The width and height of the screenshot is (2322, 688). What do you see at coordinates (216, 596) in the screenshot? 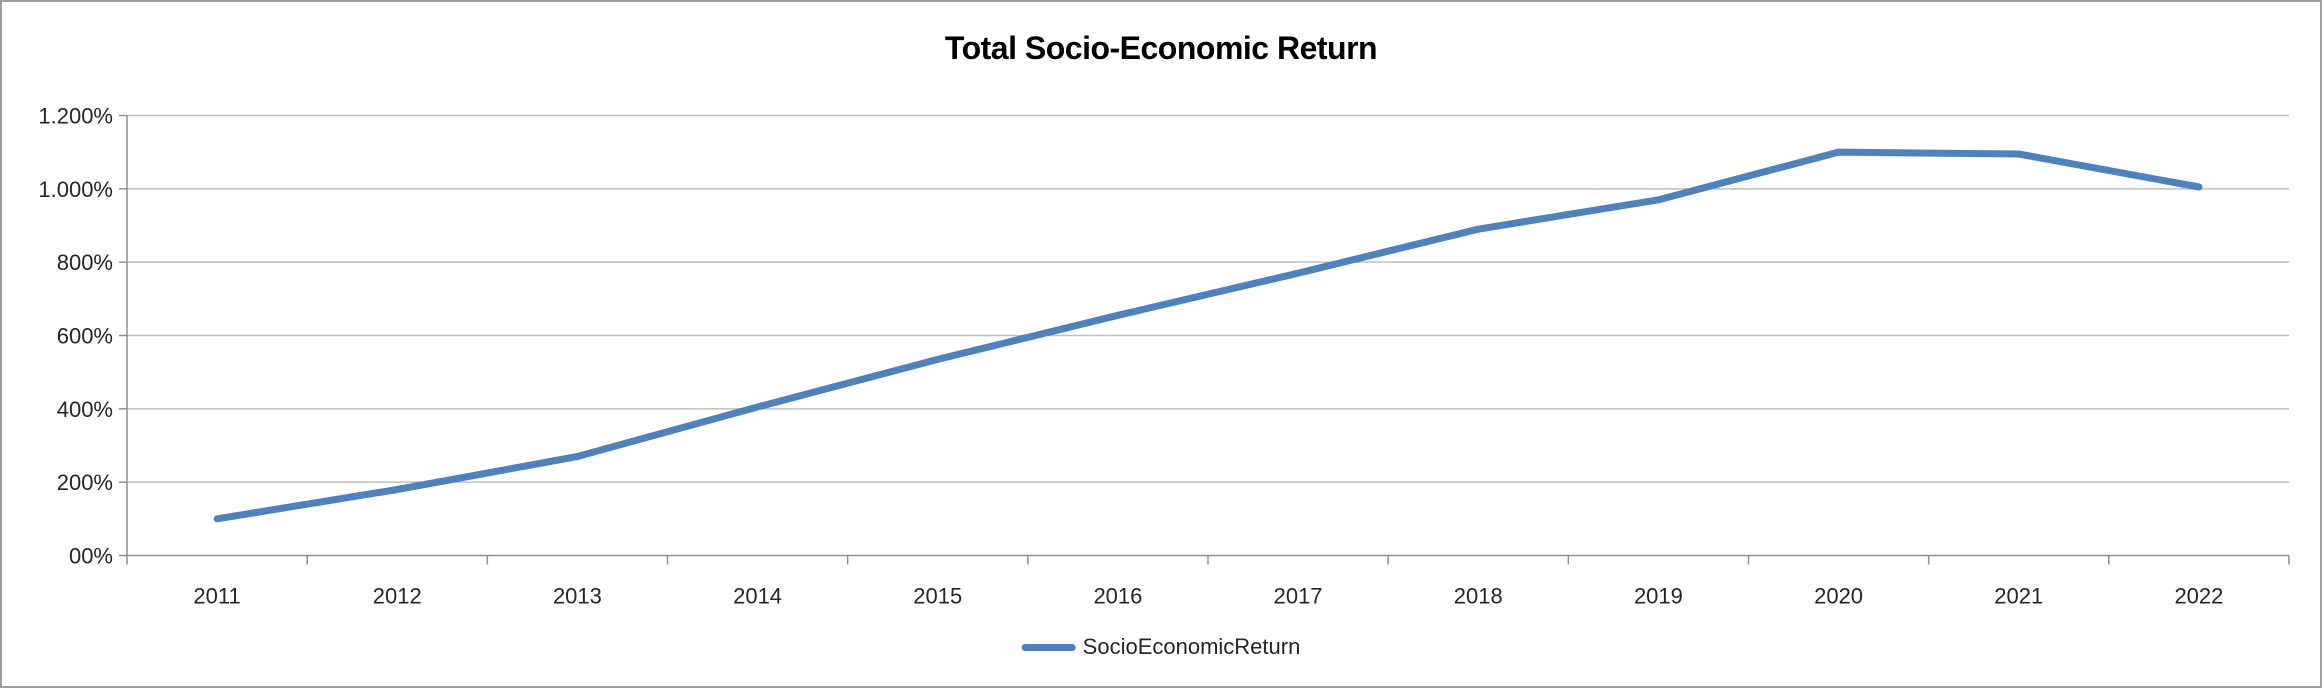
I see `x-tick-label: 2011` at bounding box center [216, 596].